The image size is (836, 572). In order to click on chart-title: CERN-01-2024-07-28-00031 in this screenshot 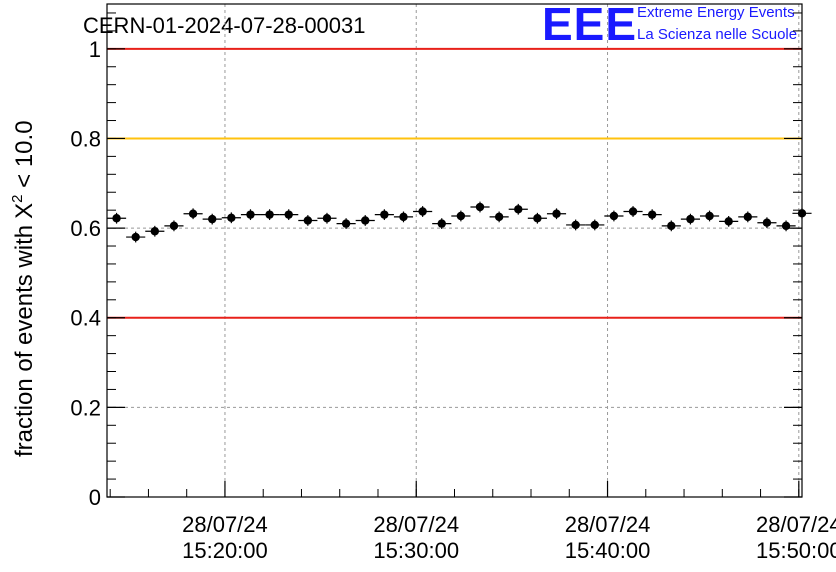, I will do `click(224, 25)`.